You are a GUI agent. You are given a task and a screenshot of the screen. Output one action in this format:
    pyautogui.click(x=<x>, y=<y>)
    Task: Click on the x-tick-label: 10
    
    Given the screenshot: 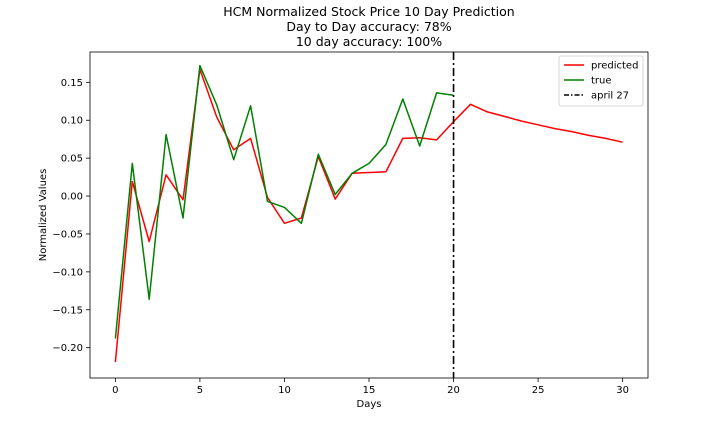 What is the action you would take?
    pyautogui.click(x=284, y=390)
    